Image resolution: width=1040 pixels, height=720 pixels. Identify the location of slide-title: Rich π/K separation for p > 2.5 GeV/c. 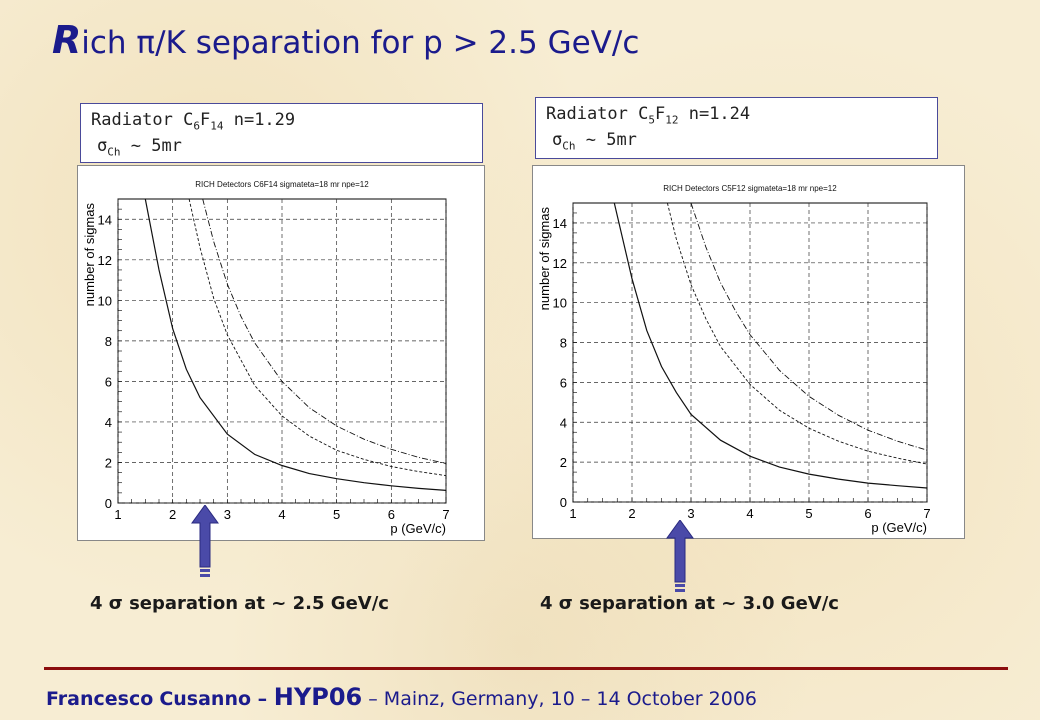
(345, 40).